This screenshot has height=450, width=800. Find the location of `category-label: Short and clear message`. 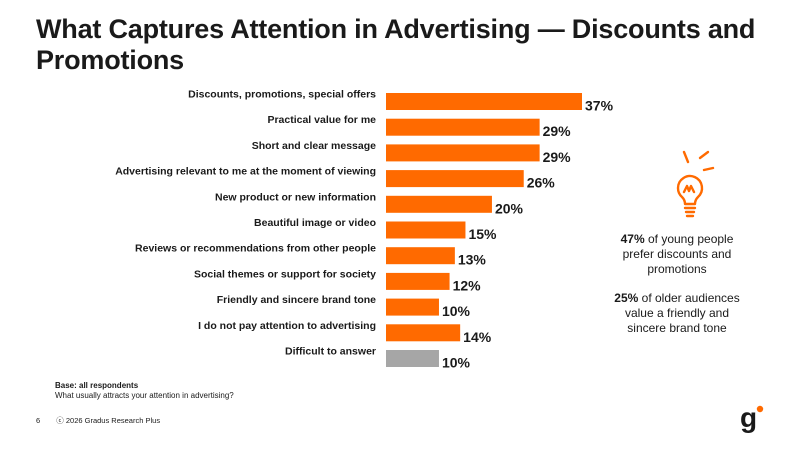

category-label: Short and clear message is located at coordinates (314, 146).